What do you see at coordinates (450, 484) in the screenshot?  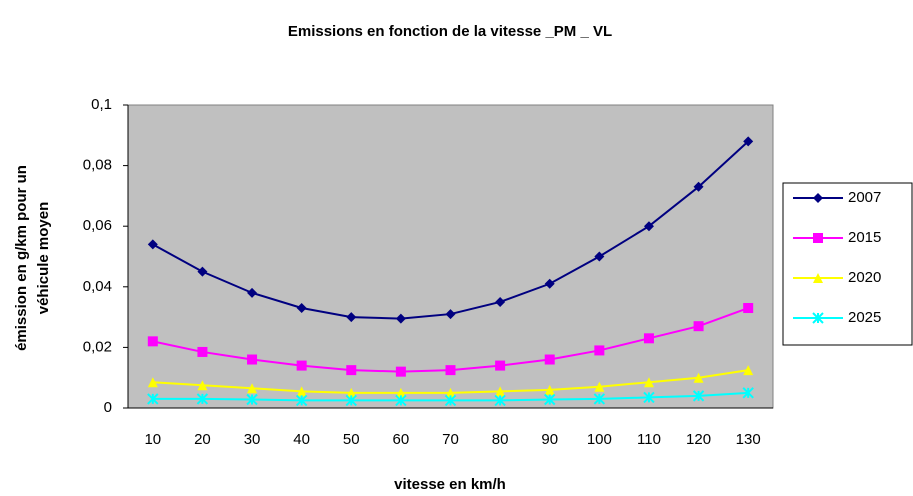 I see `x-axis-title: vitesse en km/h` at bounding box center [450, 484].